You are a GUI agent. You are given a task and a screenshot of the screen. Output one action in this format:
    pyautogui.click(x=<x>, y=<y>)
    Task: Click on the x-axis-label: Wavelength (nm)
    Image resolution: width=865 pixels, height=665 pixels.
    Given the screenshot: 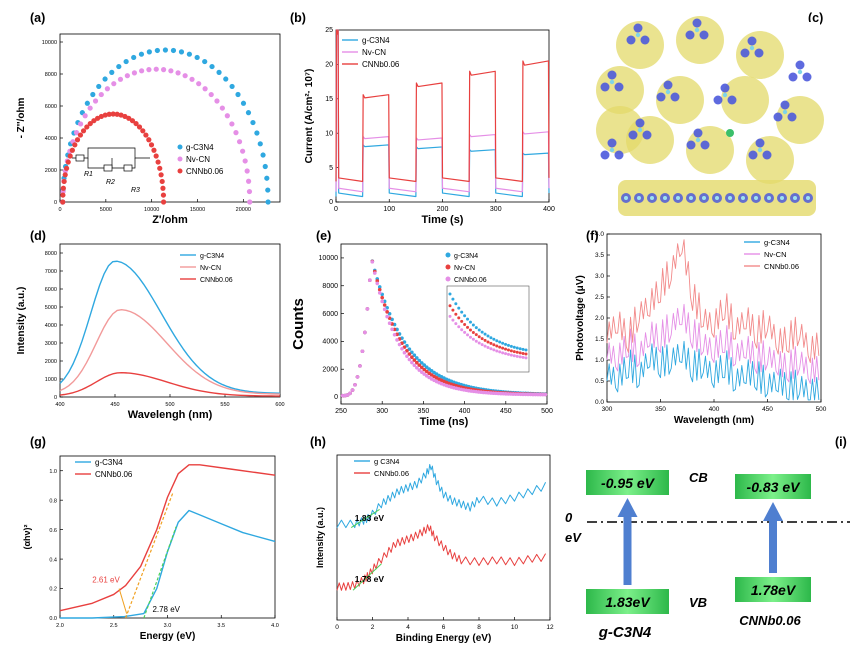 What is the action you would take?
    pyautogui.click(x=714, y=420)
    